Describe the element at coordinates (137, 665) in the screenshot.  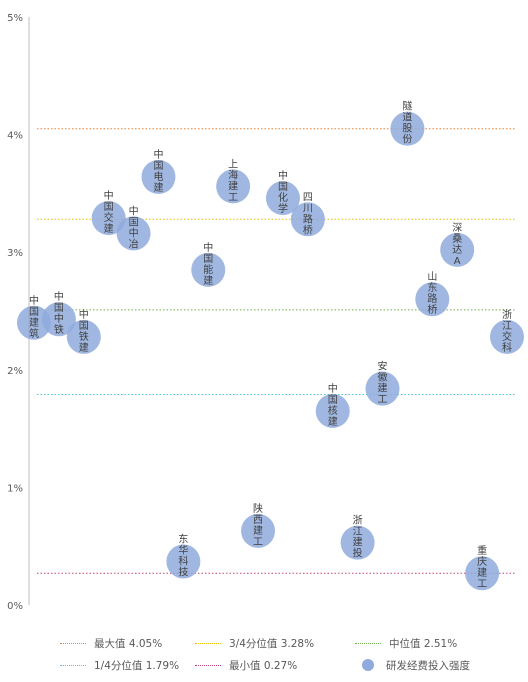
I see `legend-label: 1/4分位值 1.79%` at that location.